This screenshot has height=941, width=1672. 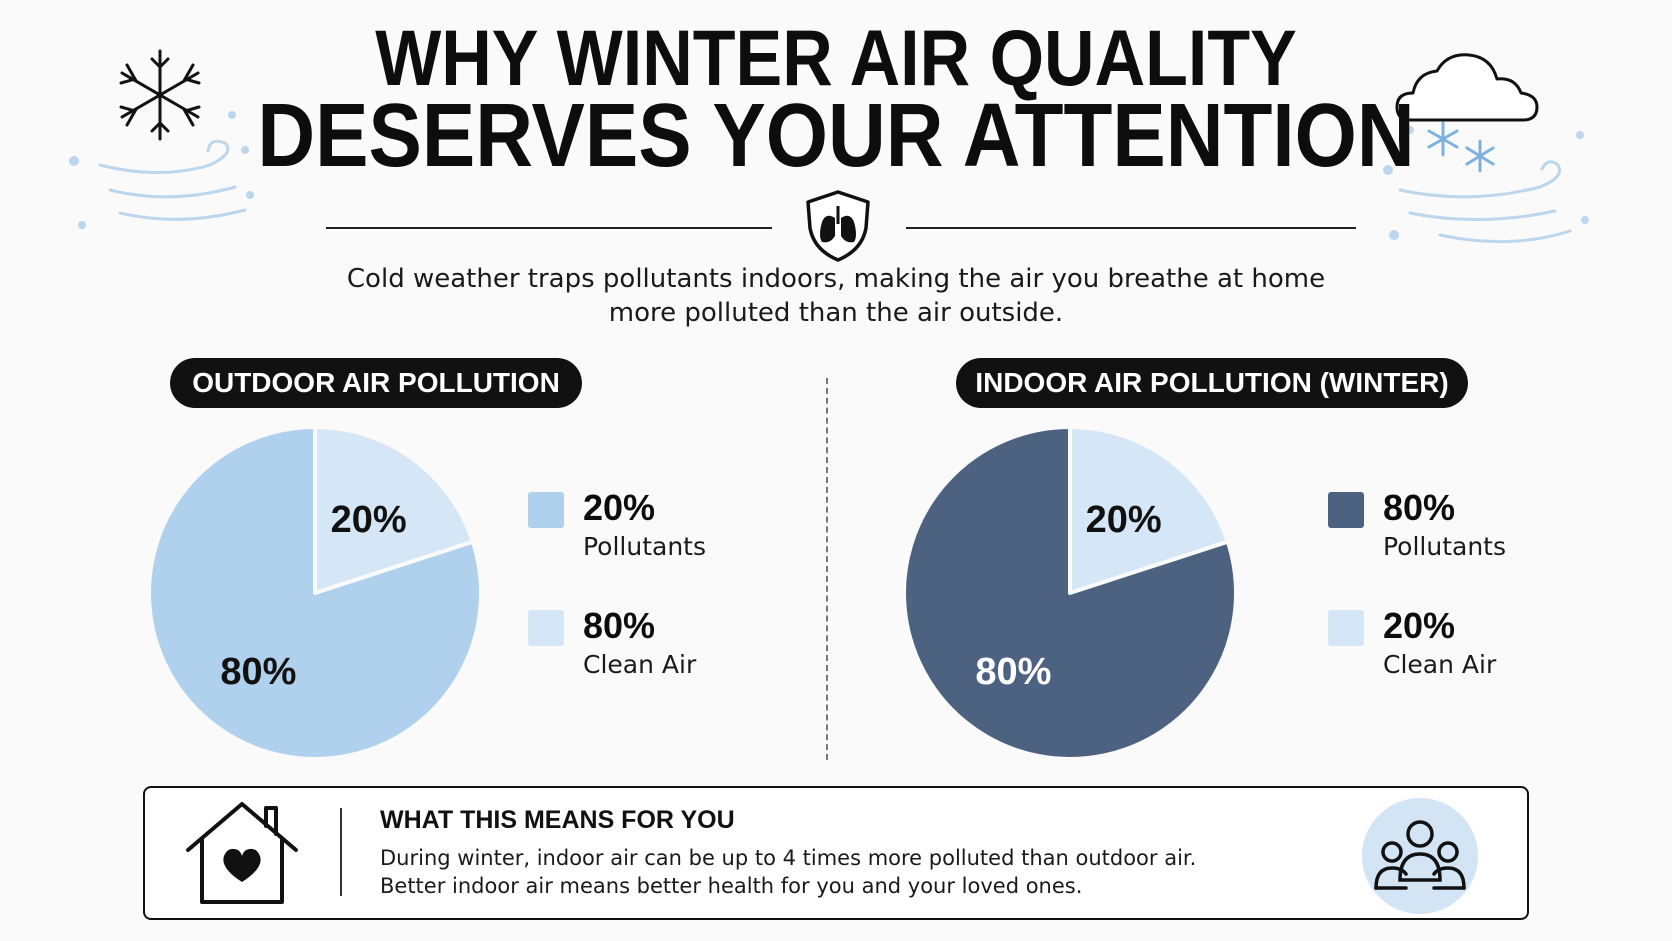 I want to click on cloud-snow-icon, so click(x=1467, y=113).